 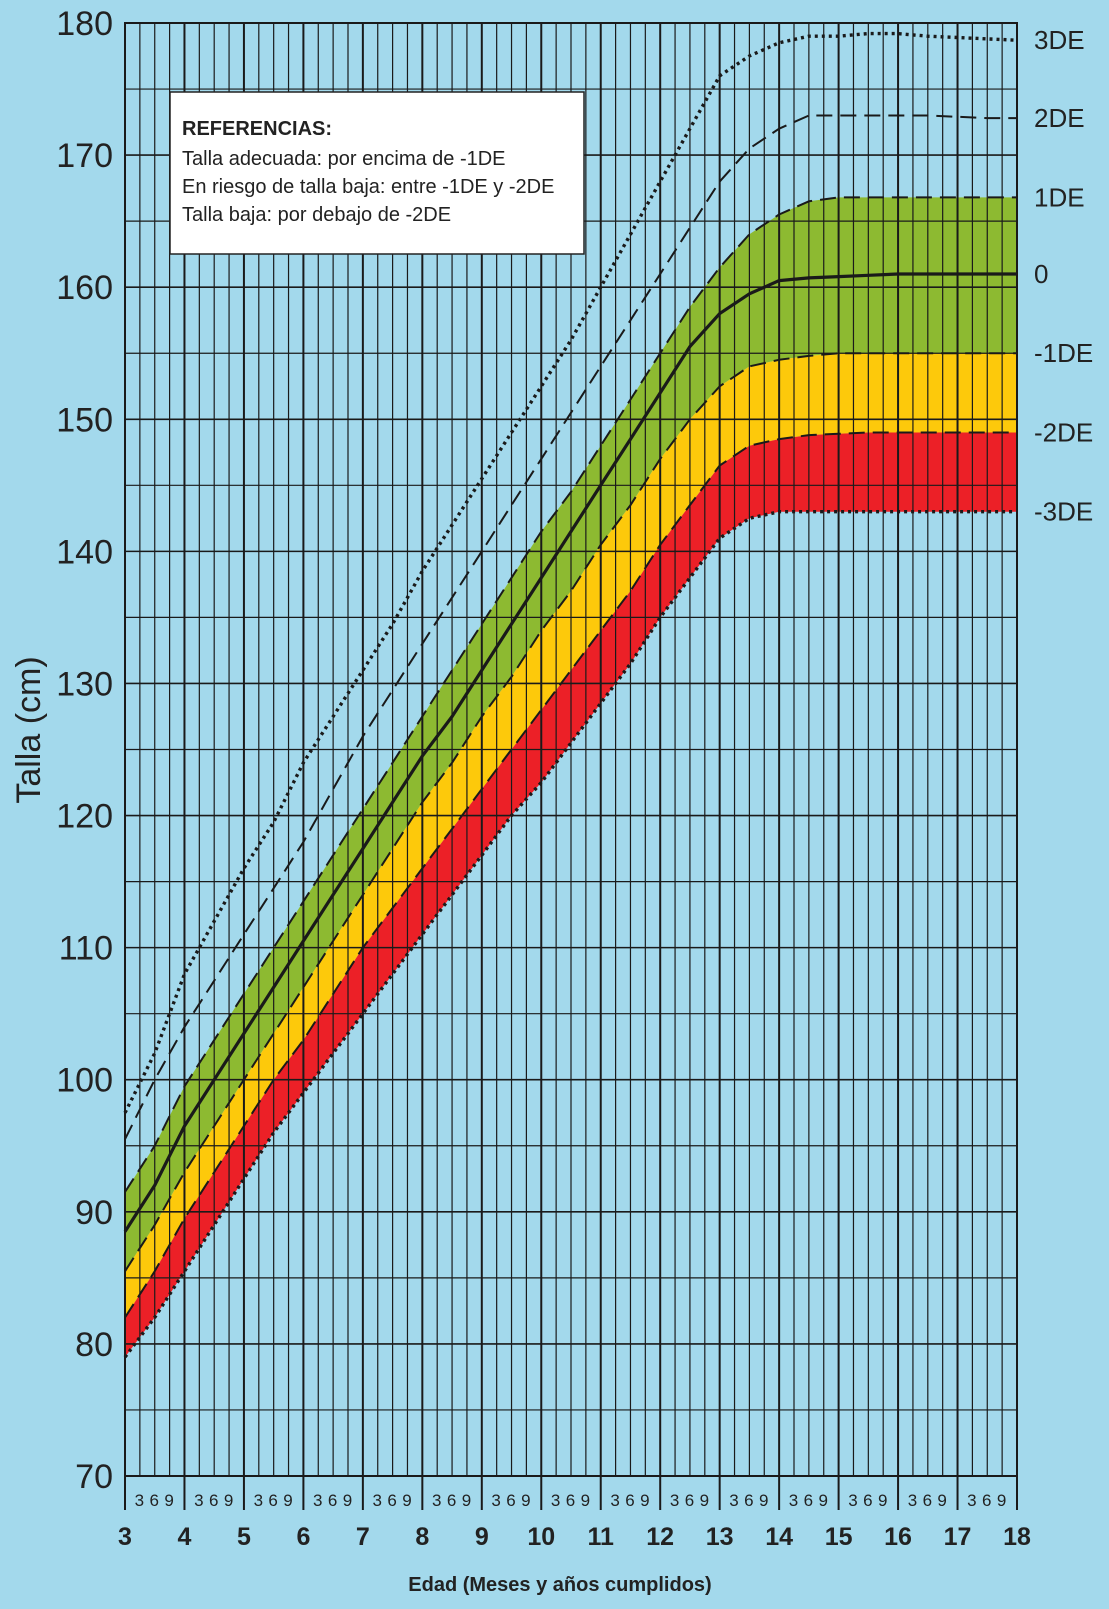 I want to click on x-tick-label: 10, so click(x=541, y=1537).